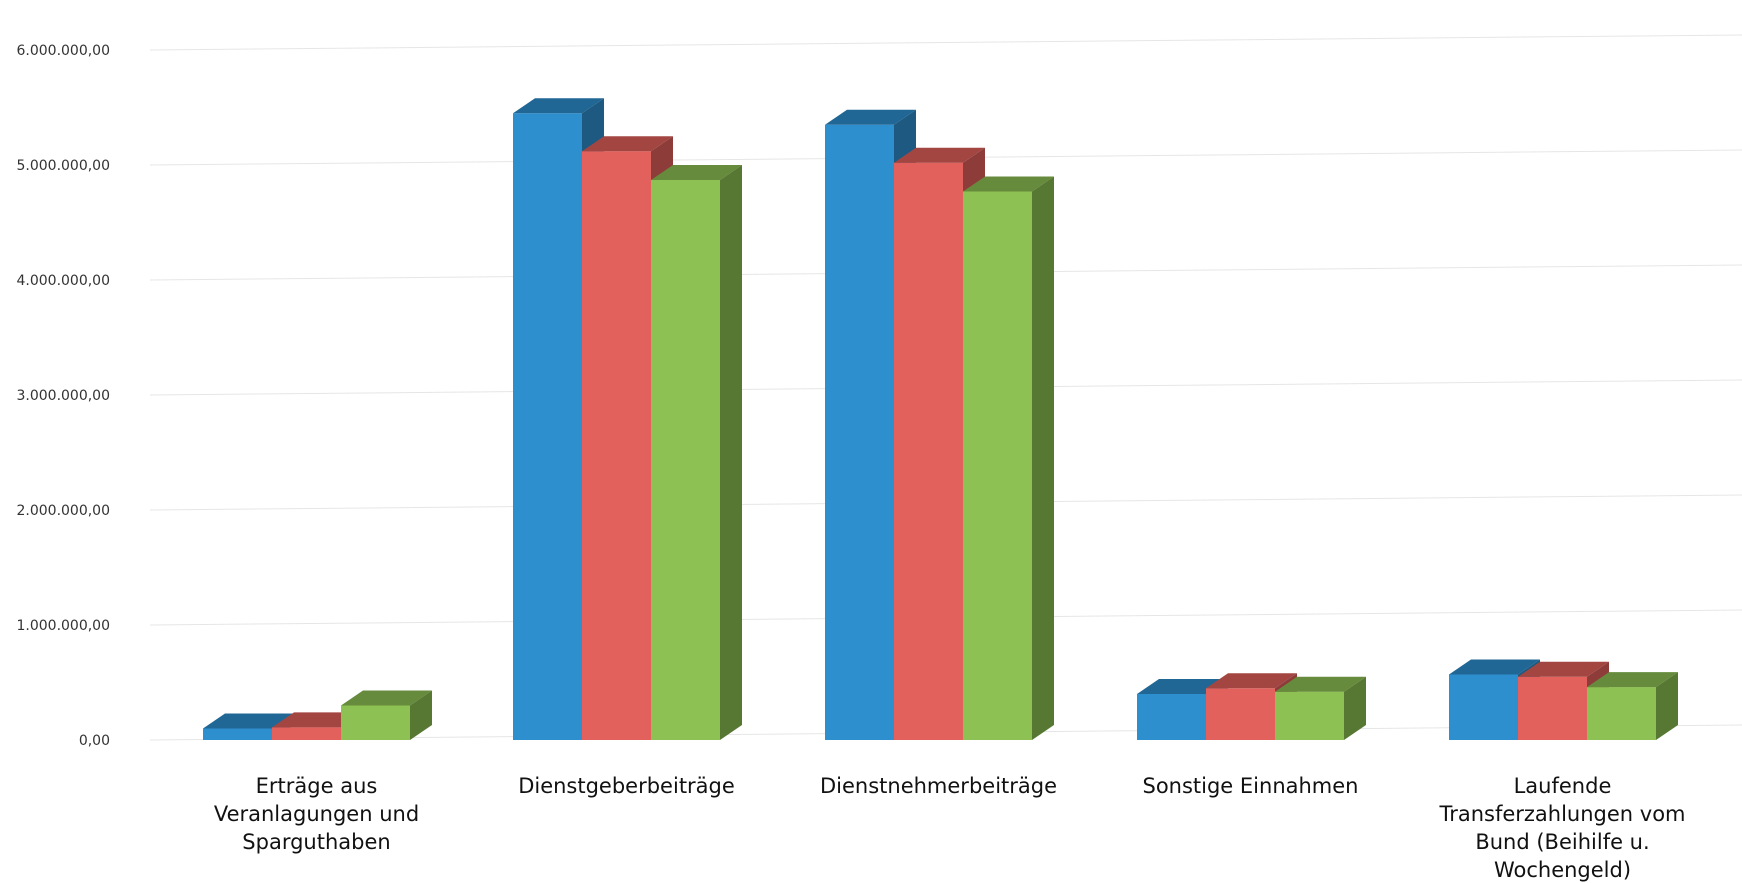 The height and width of the screenshot is (883, 1742). I want to click on x-category-label: Erträge aus Veranlagungen und Sparguthaben, so click(316, 814).